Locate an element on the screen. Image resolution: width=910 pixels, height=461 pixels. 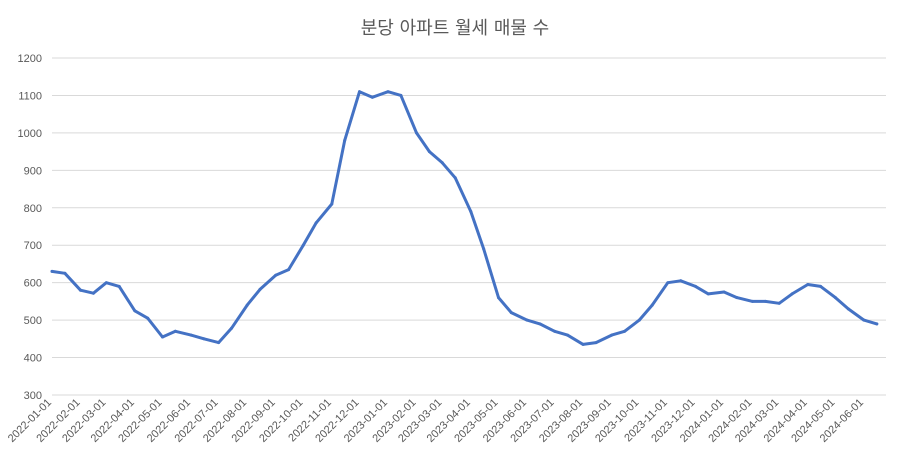
y-tick-label: 400 is located at coordinates (33, 359).